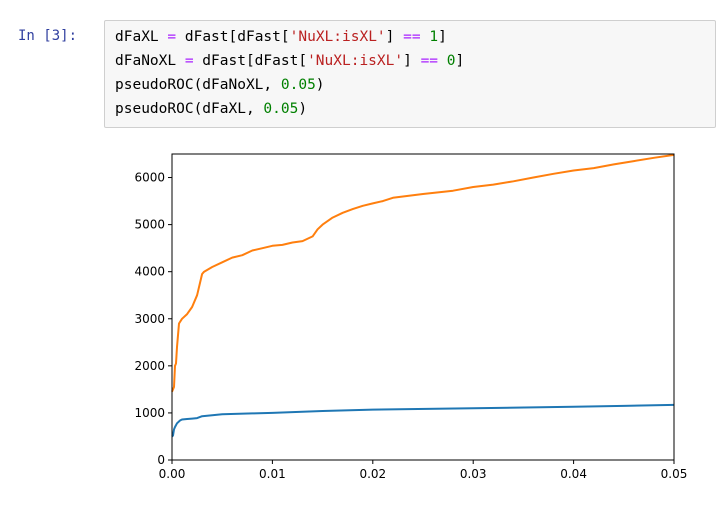  What do you see at coordinates (198, 85) in the screenshot?
I see `code-token: pseudoROC(dFaNoXL,` at bounding box center [198, 85].